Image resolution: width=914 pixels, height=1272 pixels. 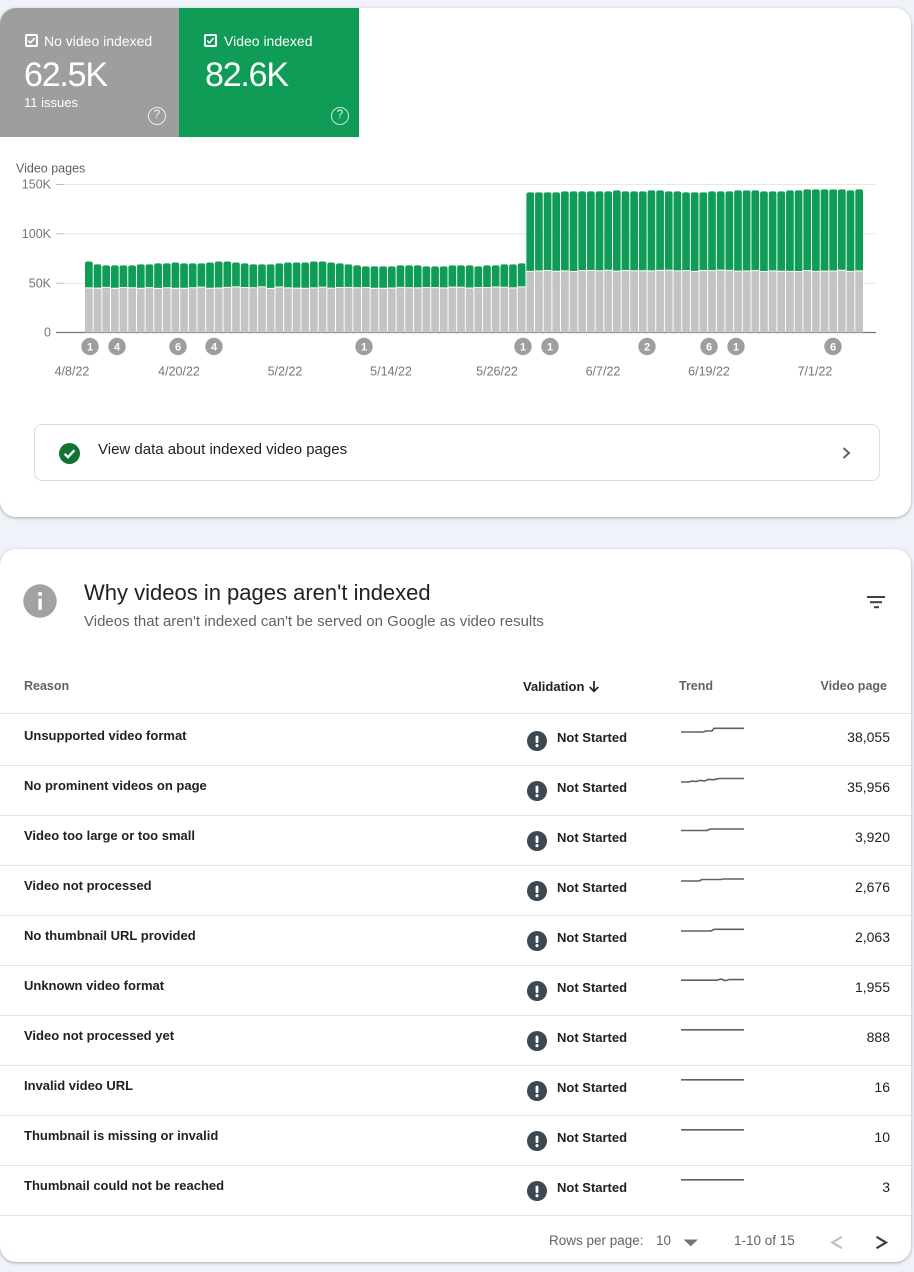 What do you see at coordinates (603, 372) in the screenshot?
I see `svg-text: 6/7/22` at bounding box center [603, 372].